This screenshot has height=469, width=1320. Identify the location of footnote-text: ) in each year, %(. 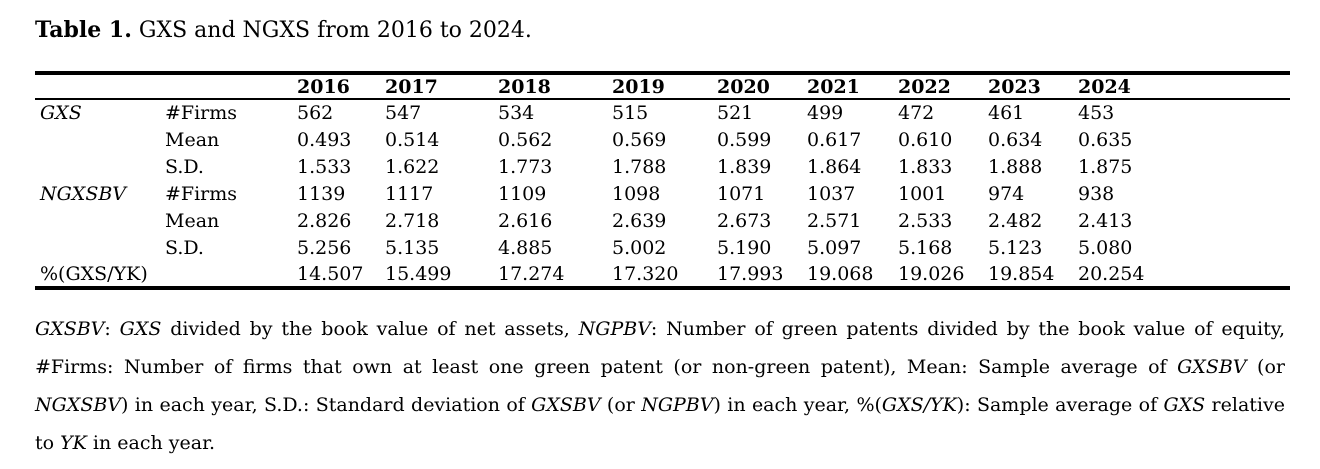
(797, 405).